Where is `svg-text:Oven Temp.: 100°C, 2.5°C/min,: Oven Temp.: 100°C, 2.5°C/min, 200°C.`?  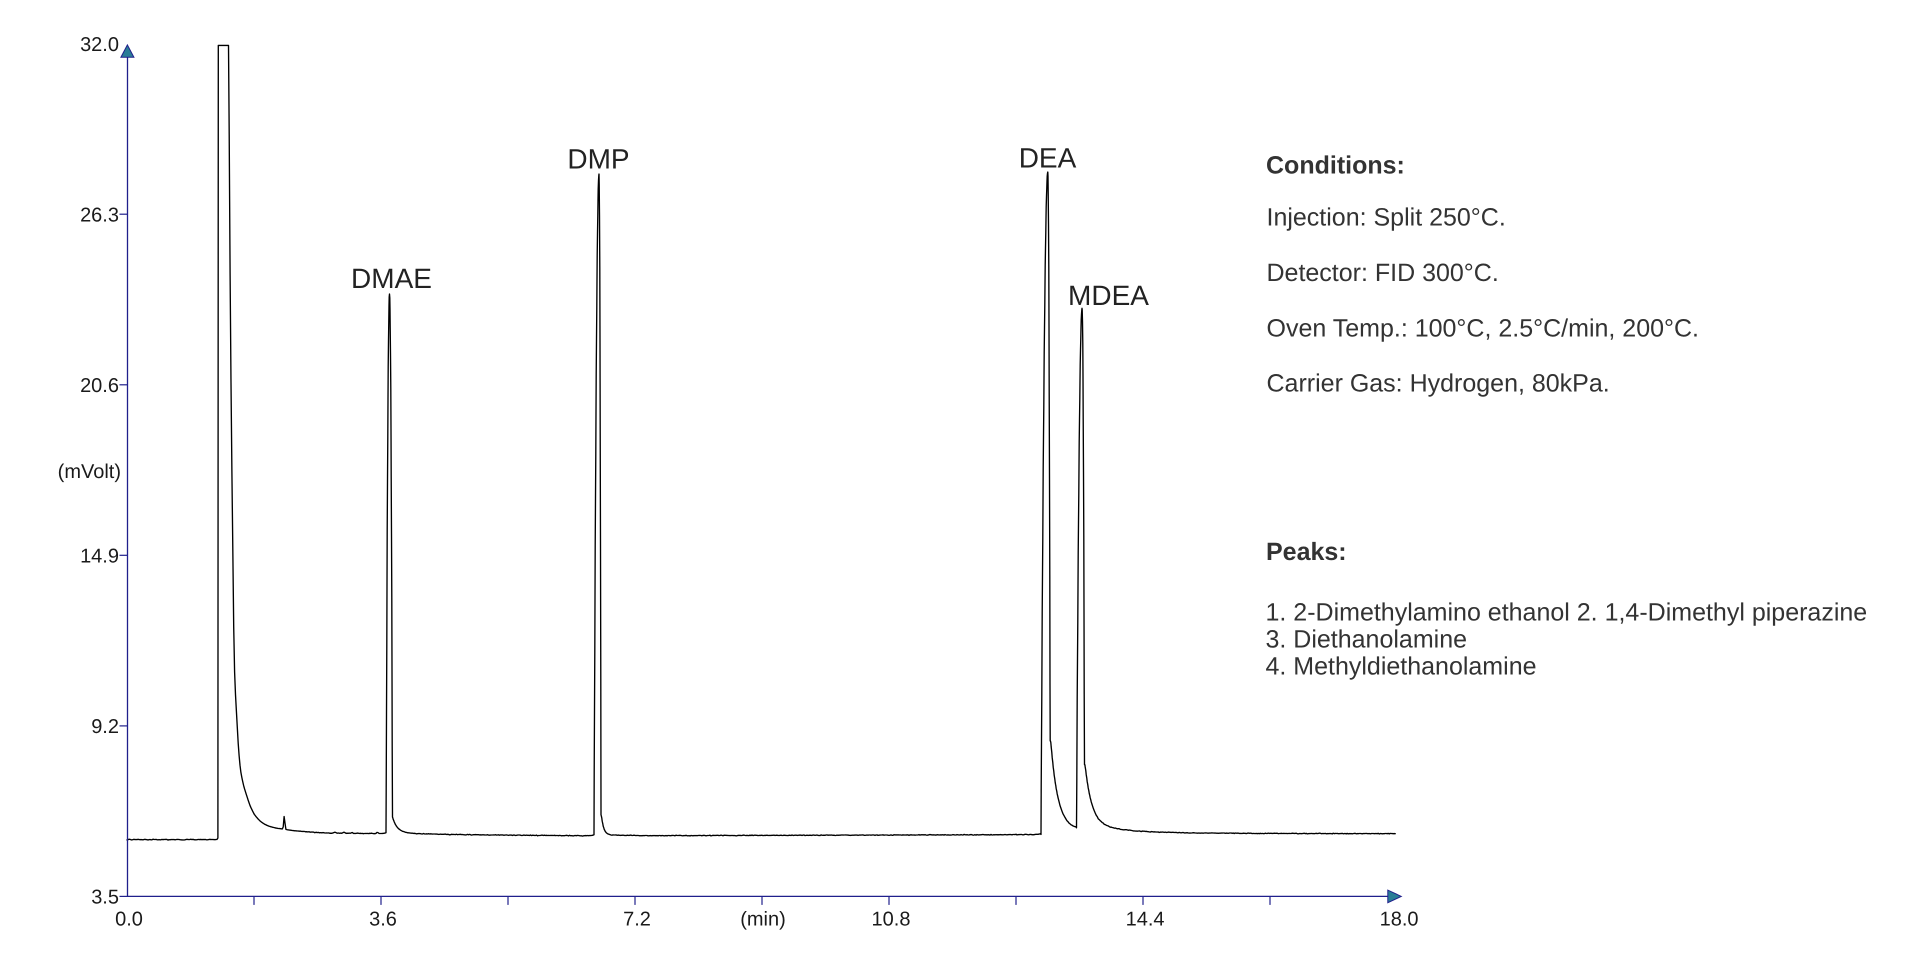 svg-text:Oven Temp.: 100°C, 2.5°C/min,: Oven Temp.: 100°C, 2.5°C/min, 200°C. is located at coordinates (1483, 328).